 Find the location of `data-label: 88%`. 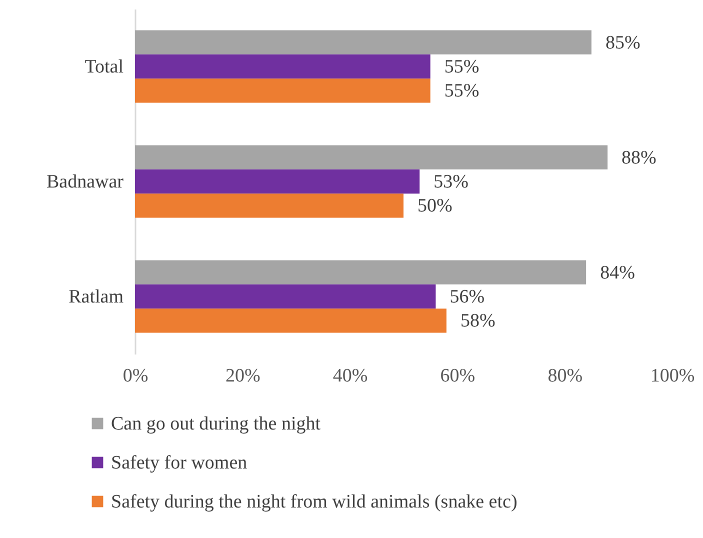

data-label: 88% is located at coordinates (639, 157).